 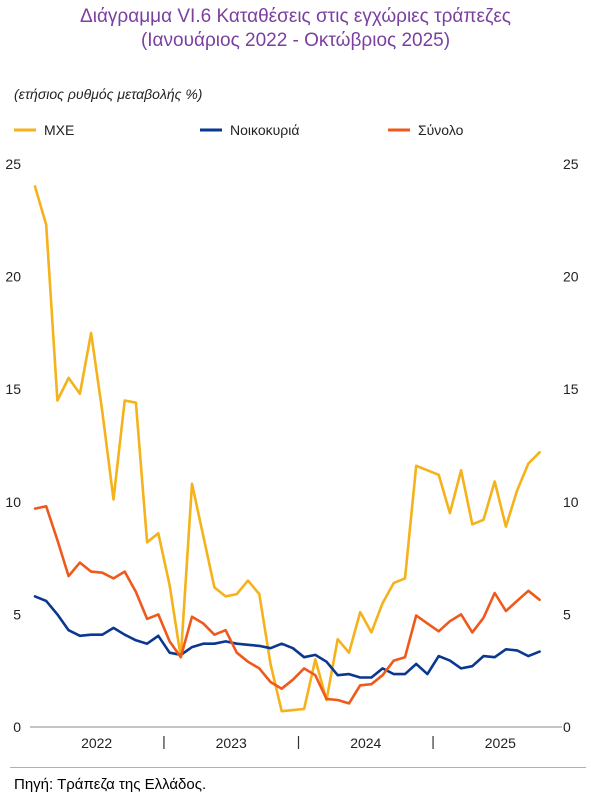 What do you see at coordinates (571, 389) in the screenshot?
I see `y-tick-label-right: 15` at bounding box center [571, 389].